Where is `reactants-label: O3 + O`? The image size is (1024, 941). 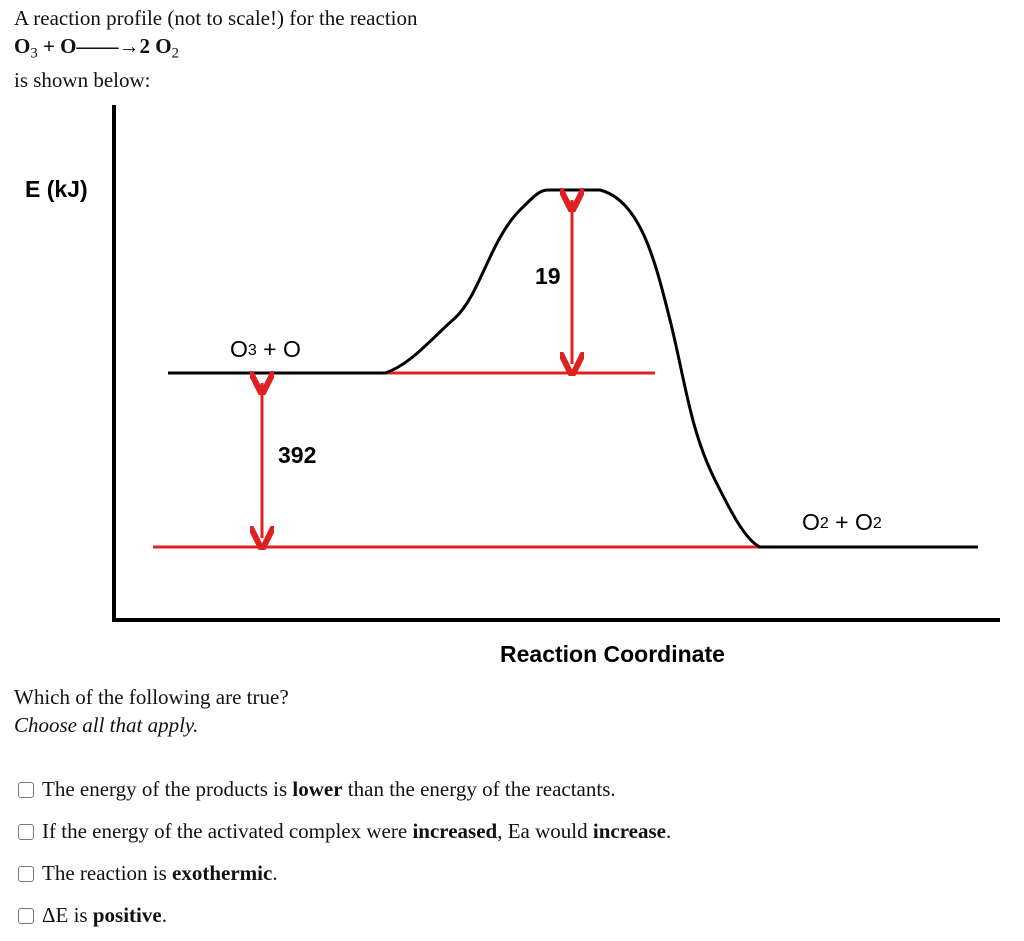 reactants-label: O3 + O is located at coordinates (265, 349).